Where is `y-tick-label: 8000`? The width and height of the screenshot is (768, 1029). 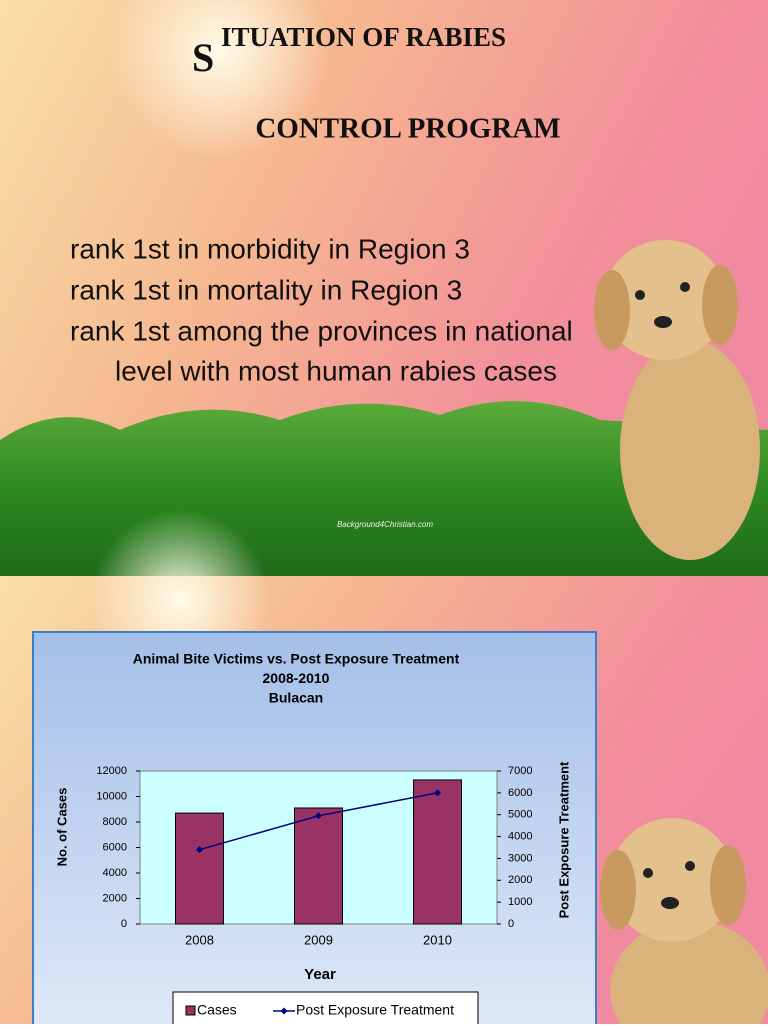
y-tick-label: 8000 is located at coordinates (115, 822).